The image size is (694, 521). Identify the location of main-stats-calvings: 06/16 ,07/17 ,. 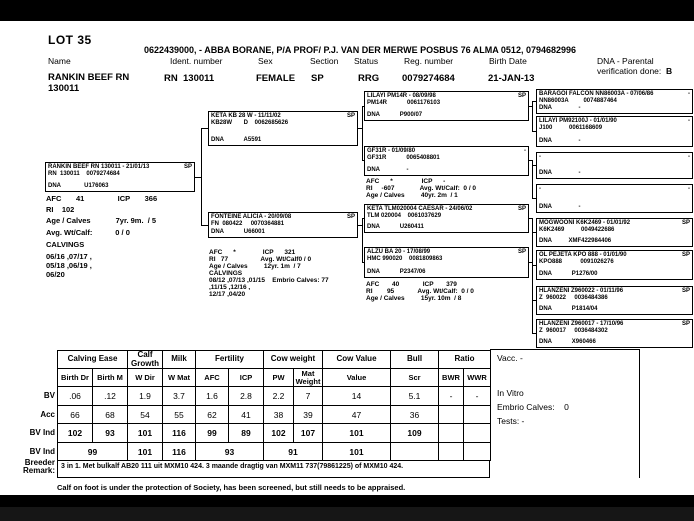
(69, 256).